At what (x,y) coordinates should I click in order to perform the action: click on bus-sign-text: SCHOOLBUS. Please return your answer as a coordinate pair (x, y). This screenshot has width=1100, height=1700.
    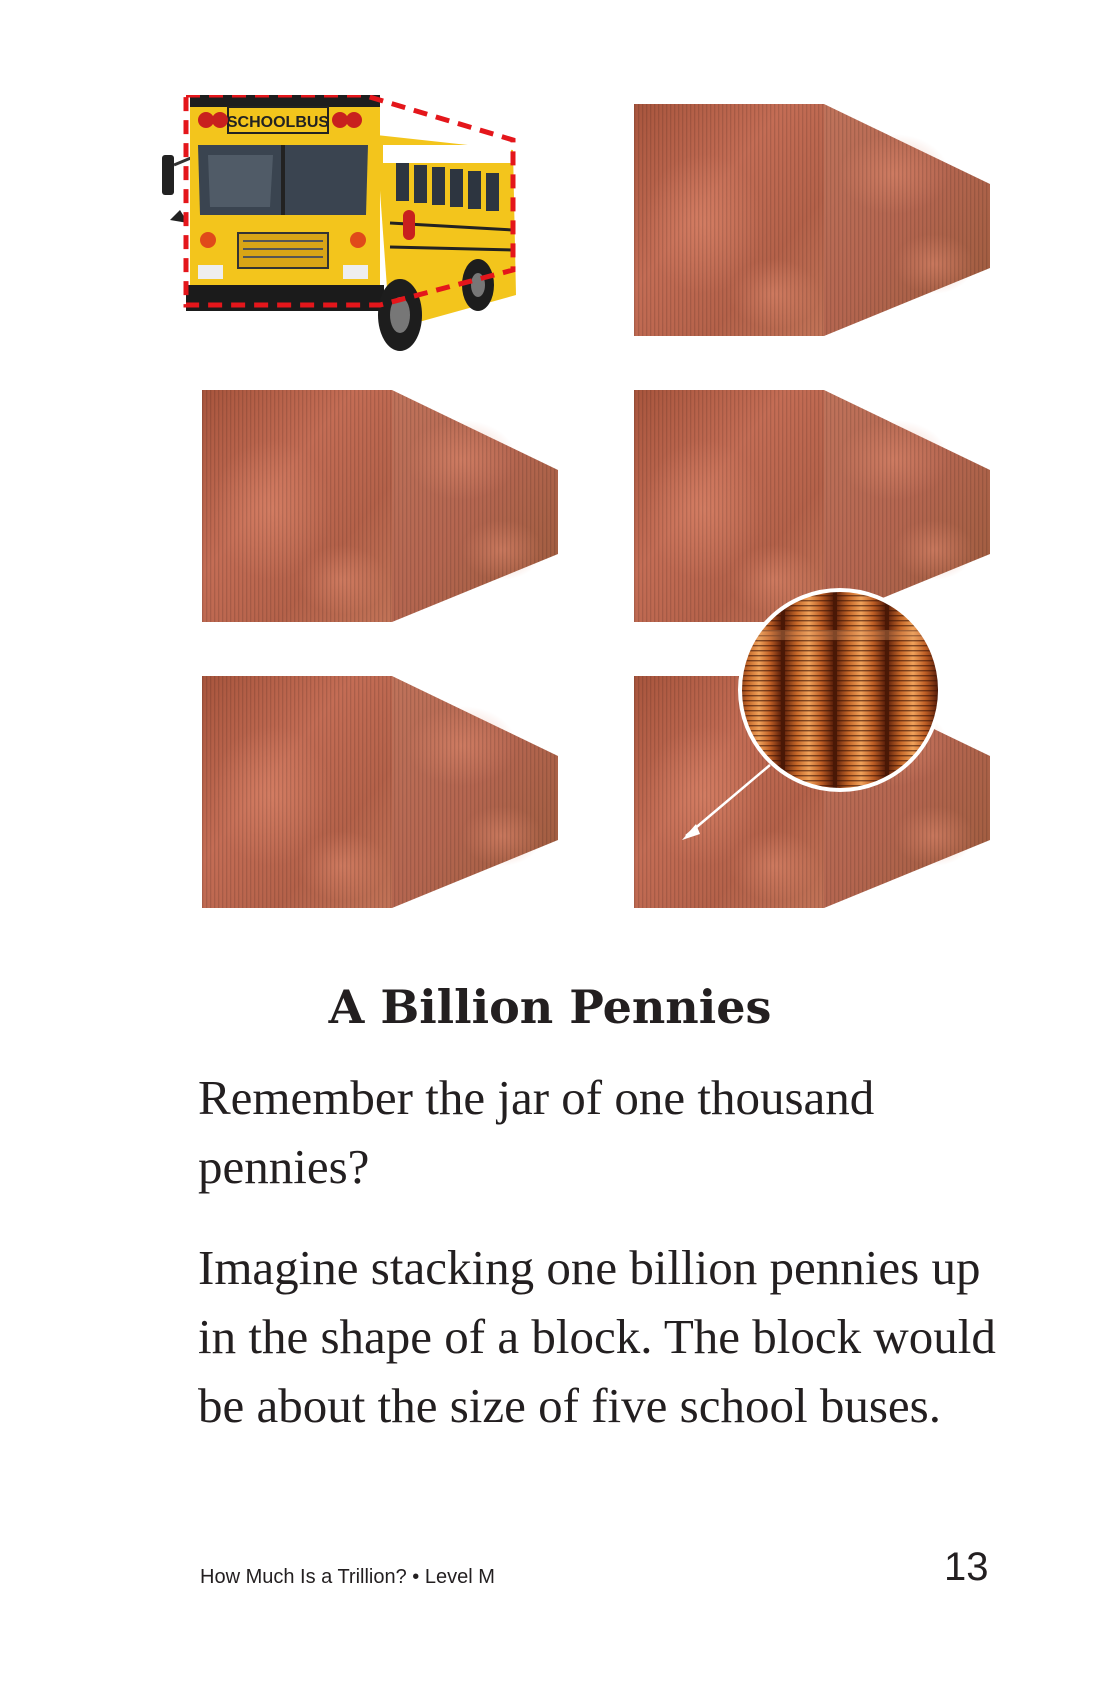
    Looking at the image, I should click on (278, 122).